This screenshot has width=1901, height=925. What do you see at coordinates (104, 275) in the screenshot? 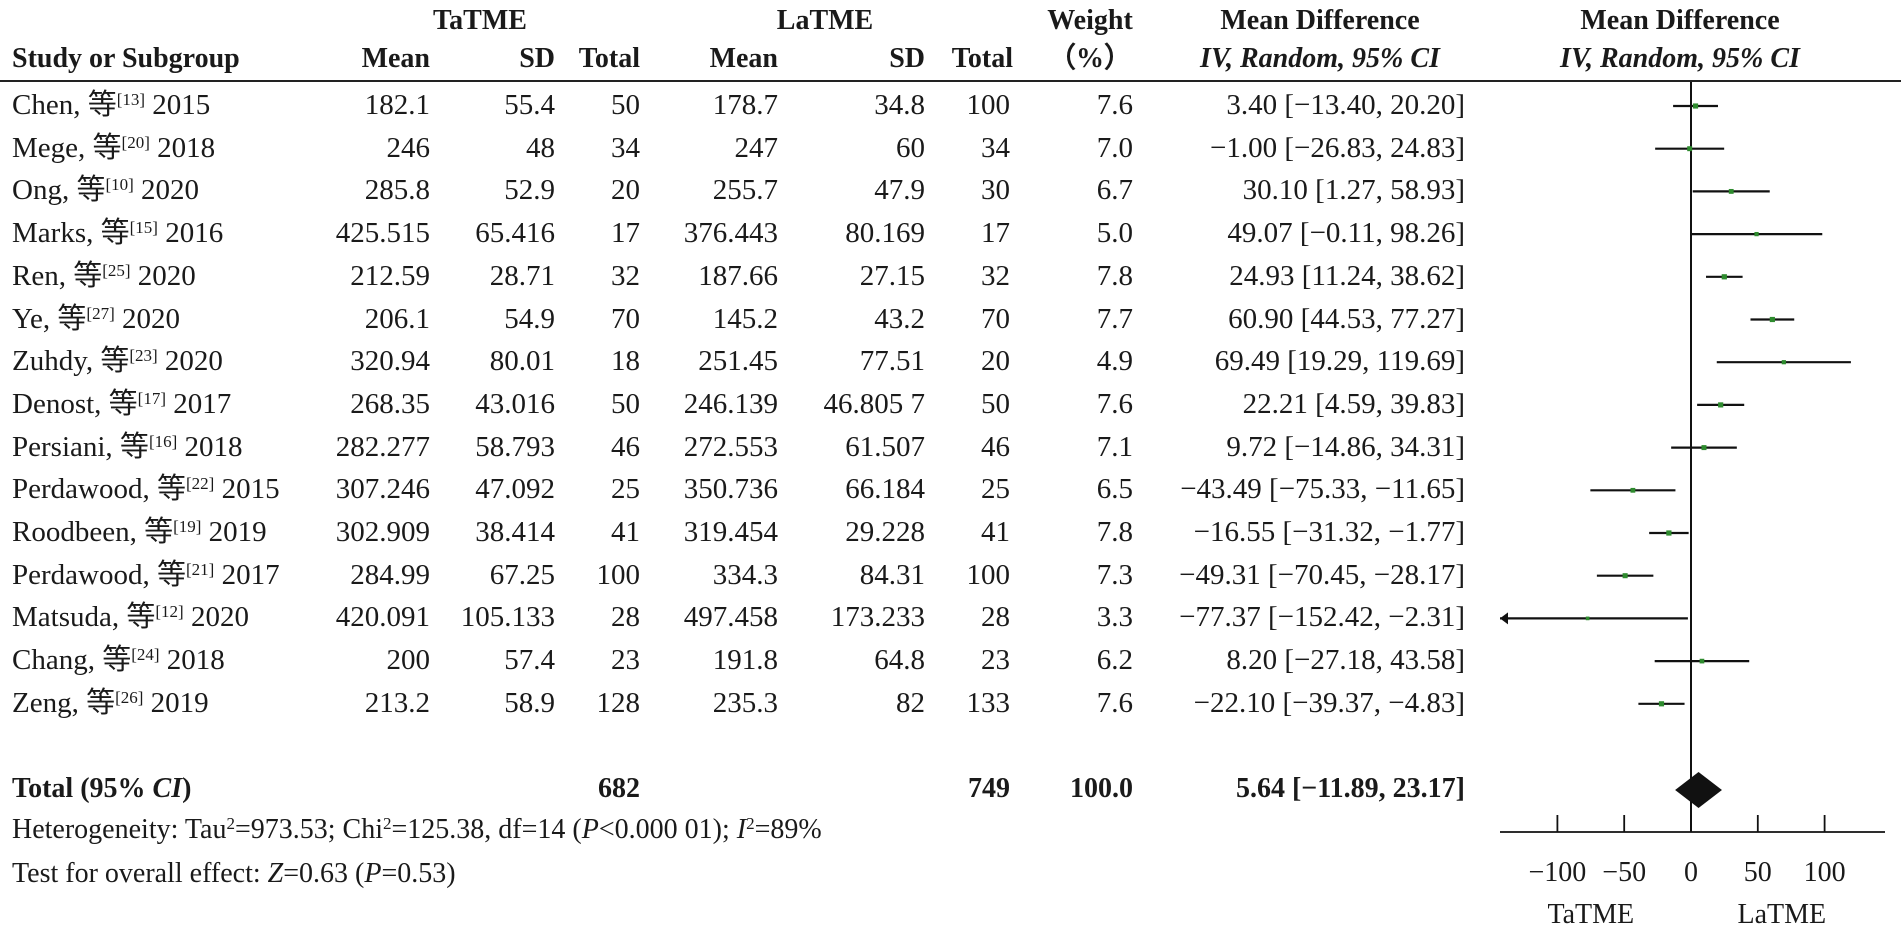
I see `study-label: Ren, 等[25] 2020` at bounding box center [104, 275].